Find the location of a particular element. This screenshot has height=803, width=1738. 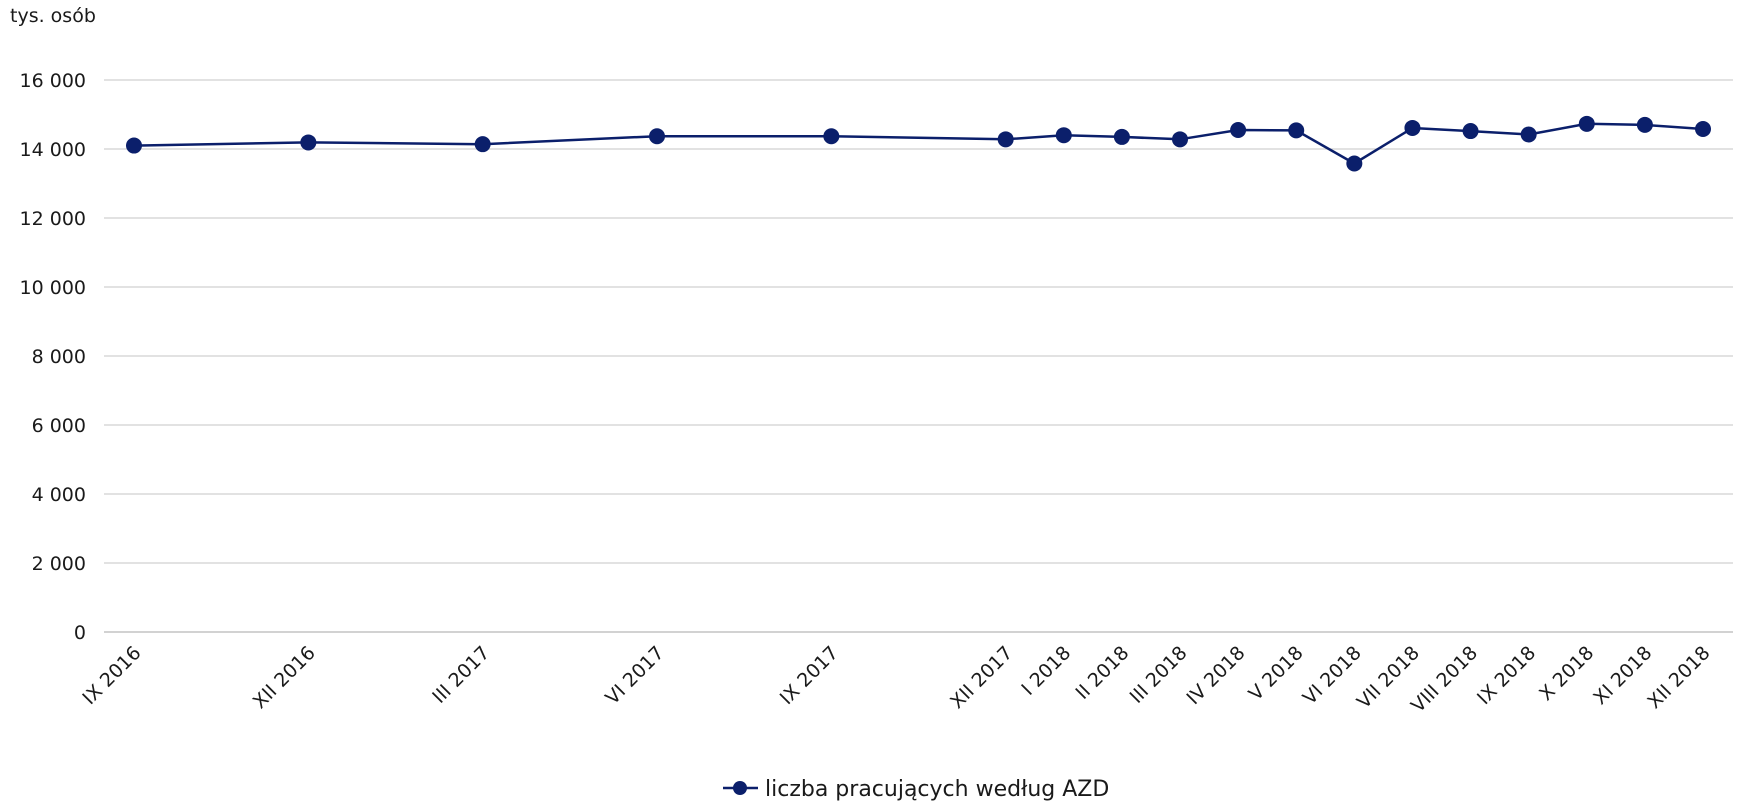

data-points is located at coordinates (918, 143).